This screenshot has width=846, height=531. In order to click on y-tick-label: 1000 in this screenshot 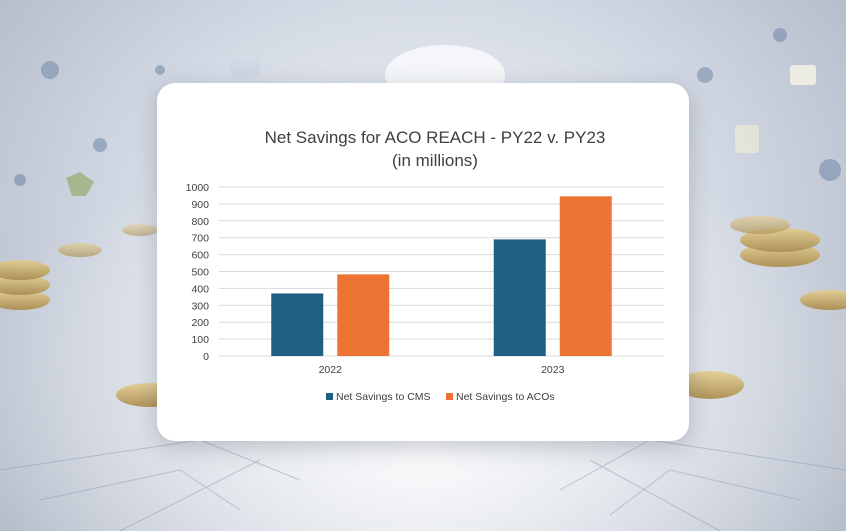, I will do `click(198, 188)`.